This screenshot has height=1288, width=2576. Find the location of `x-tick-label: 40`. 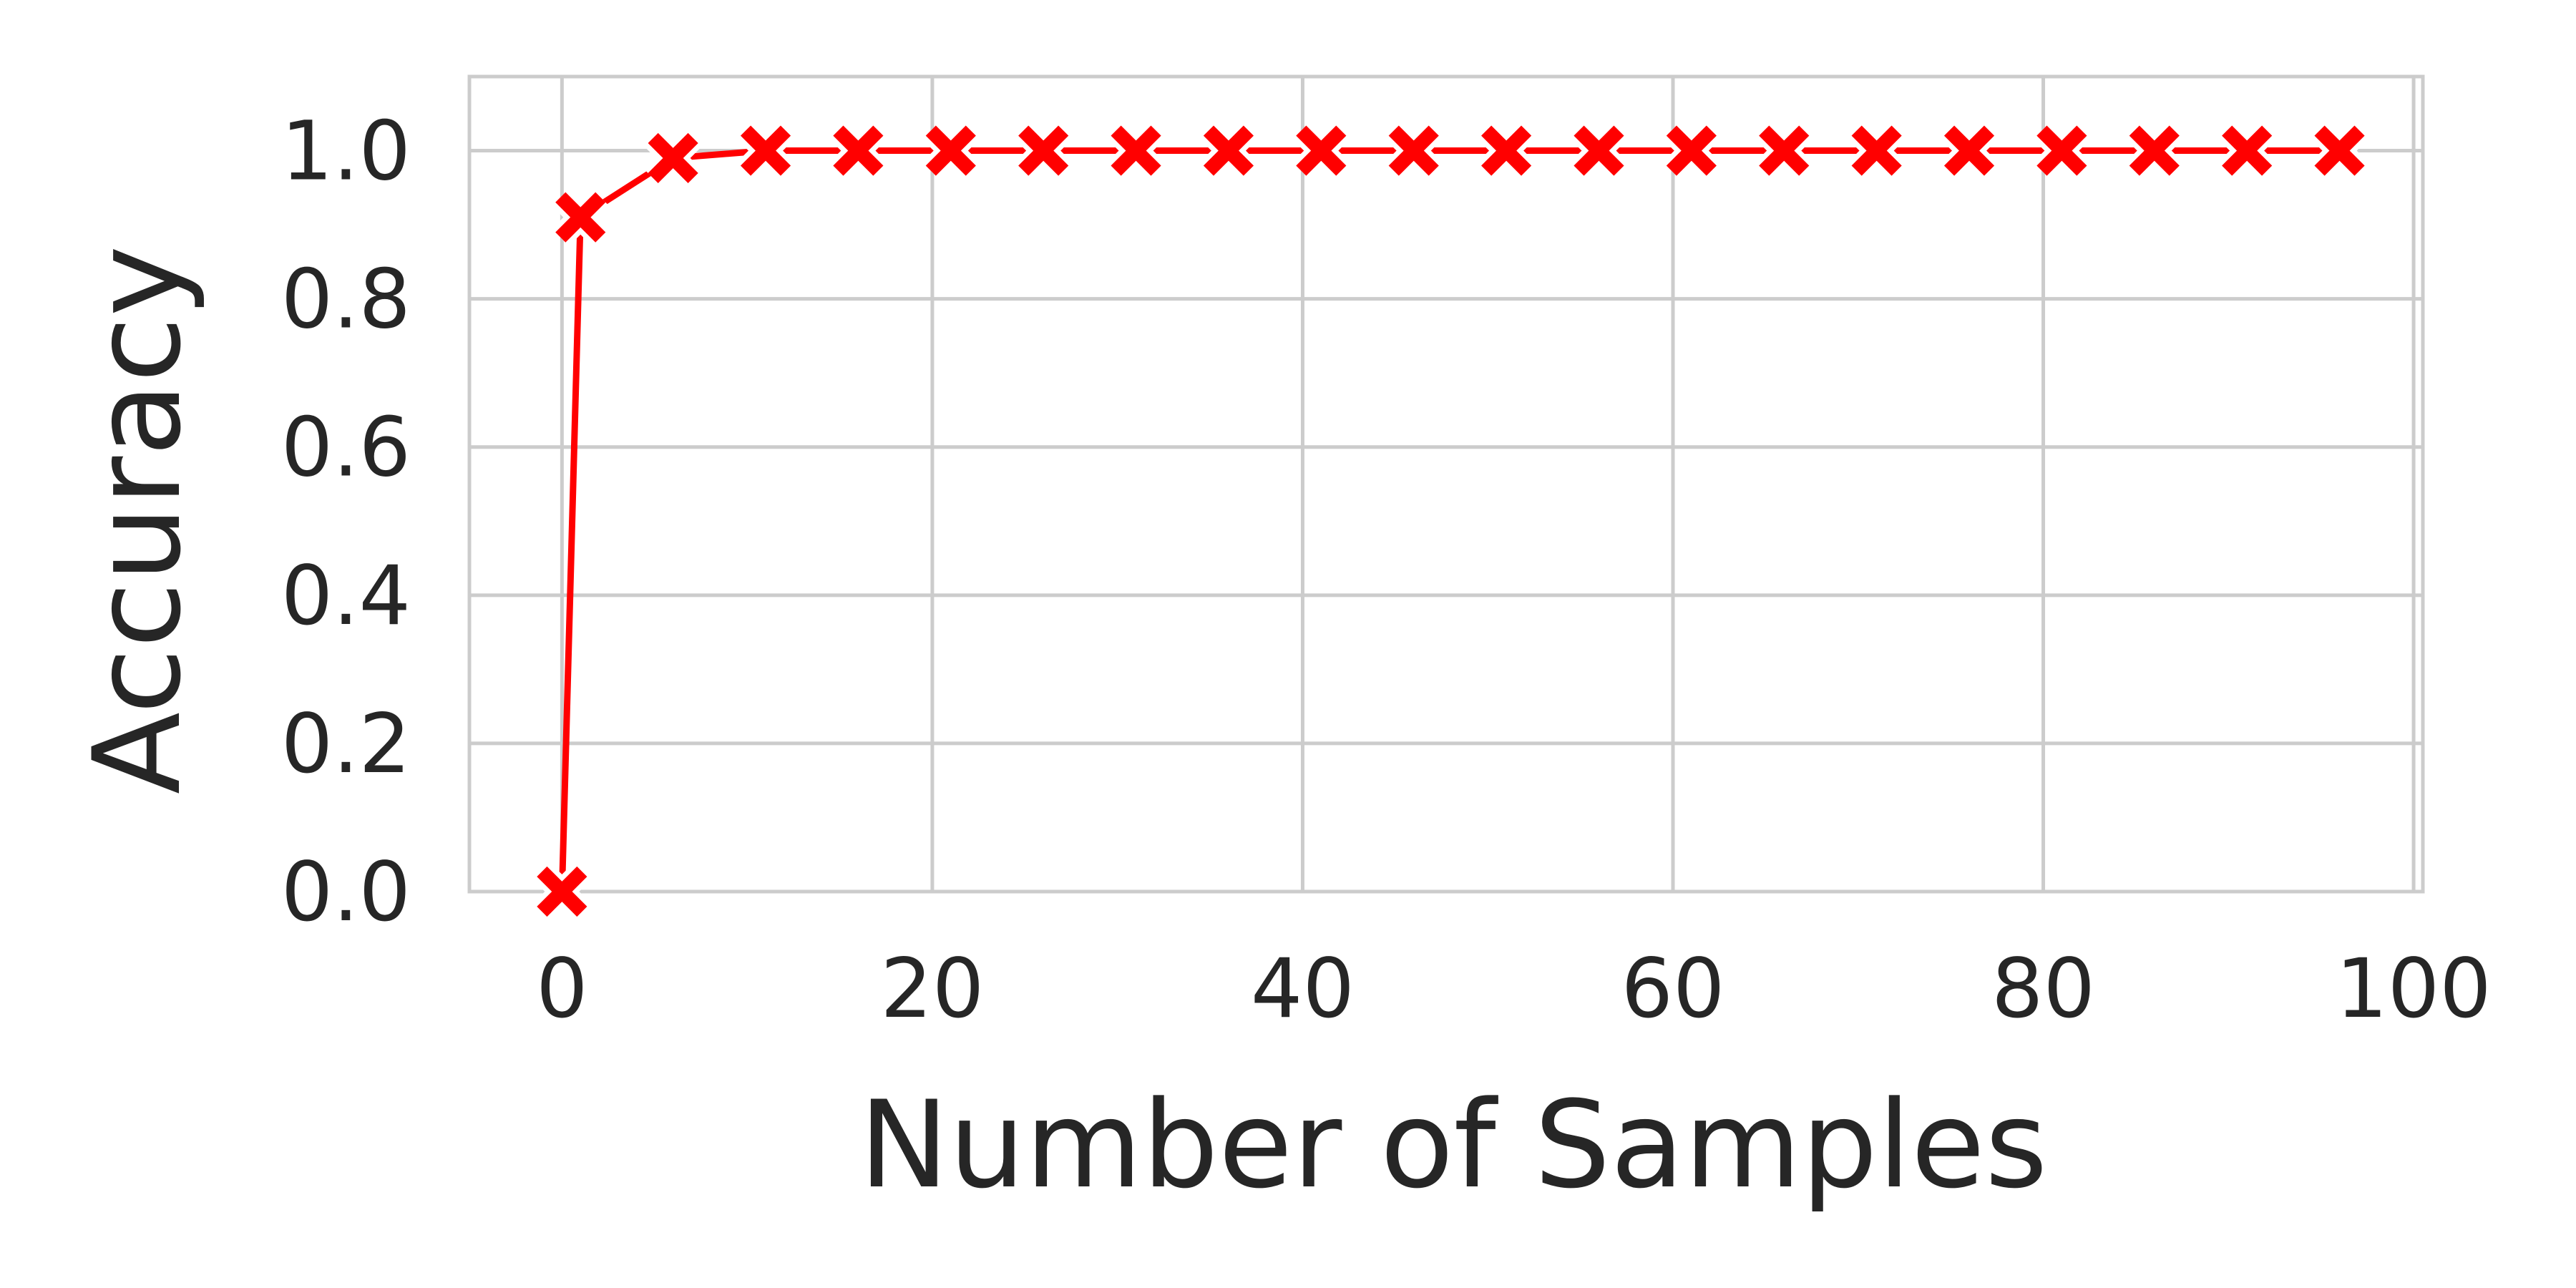

x-tick-label: 40 is located at coordinates (1303, 988).